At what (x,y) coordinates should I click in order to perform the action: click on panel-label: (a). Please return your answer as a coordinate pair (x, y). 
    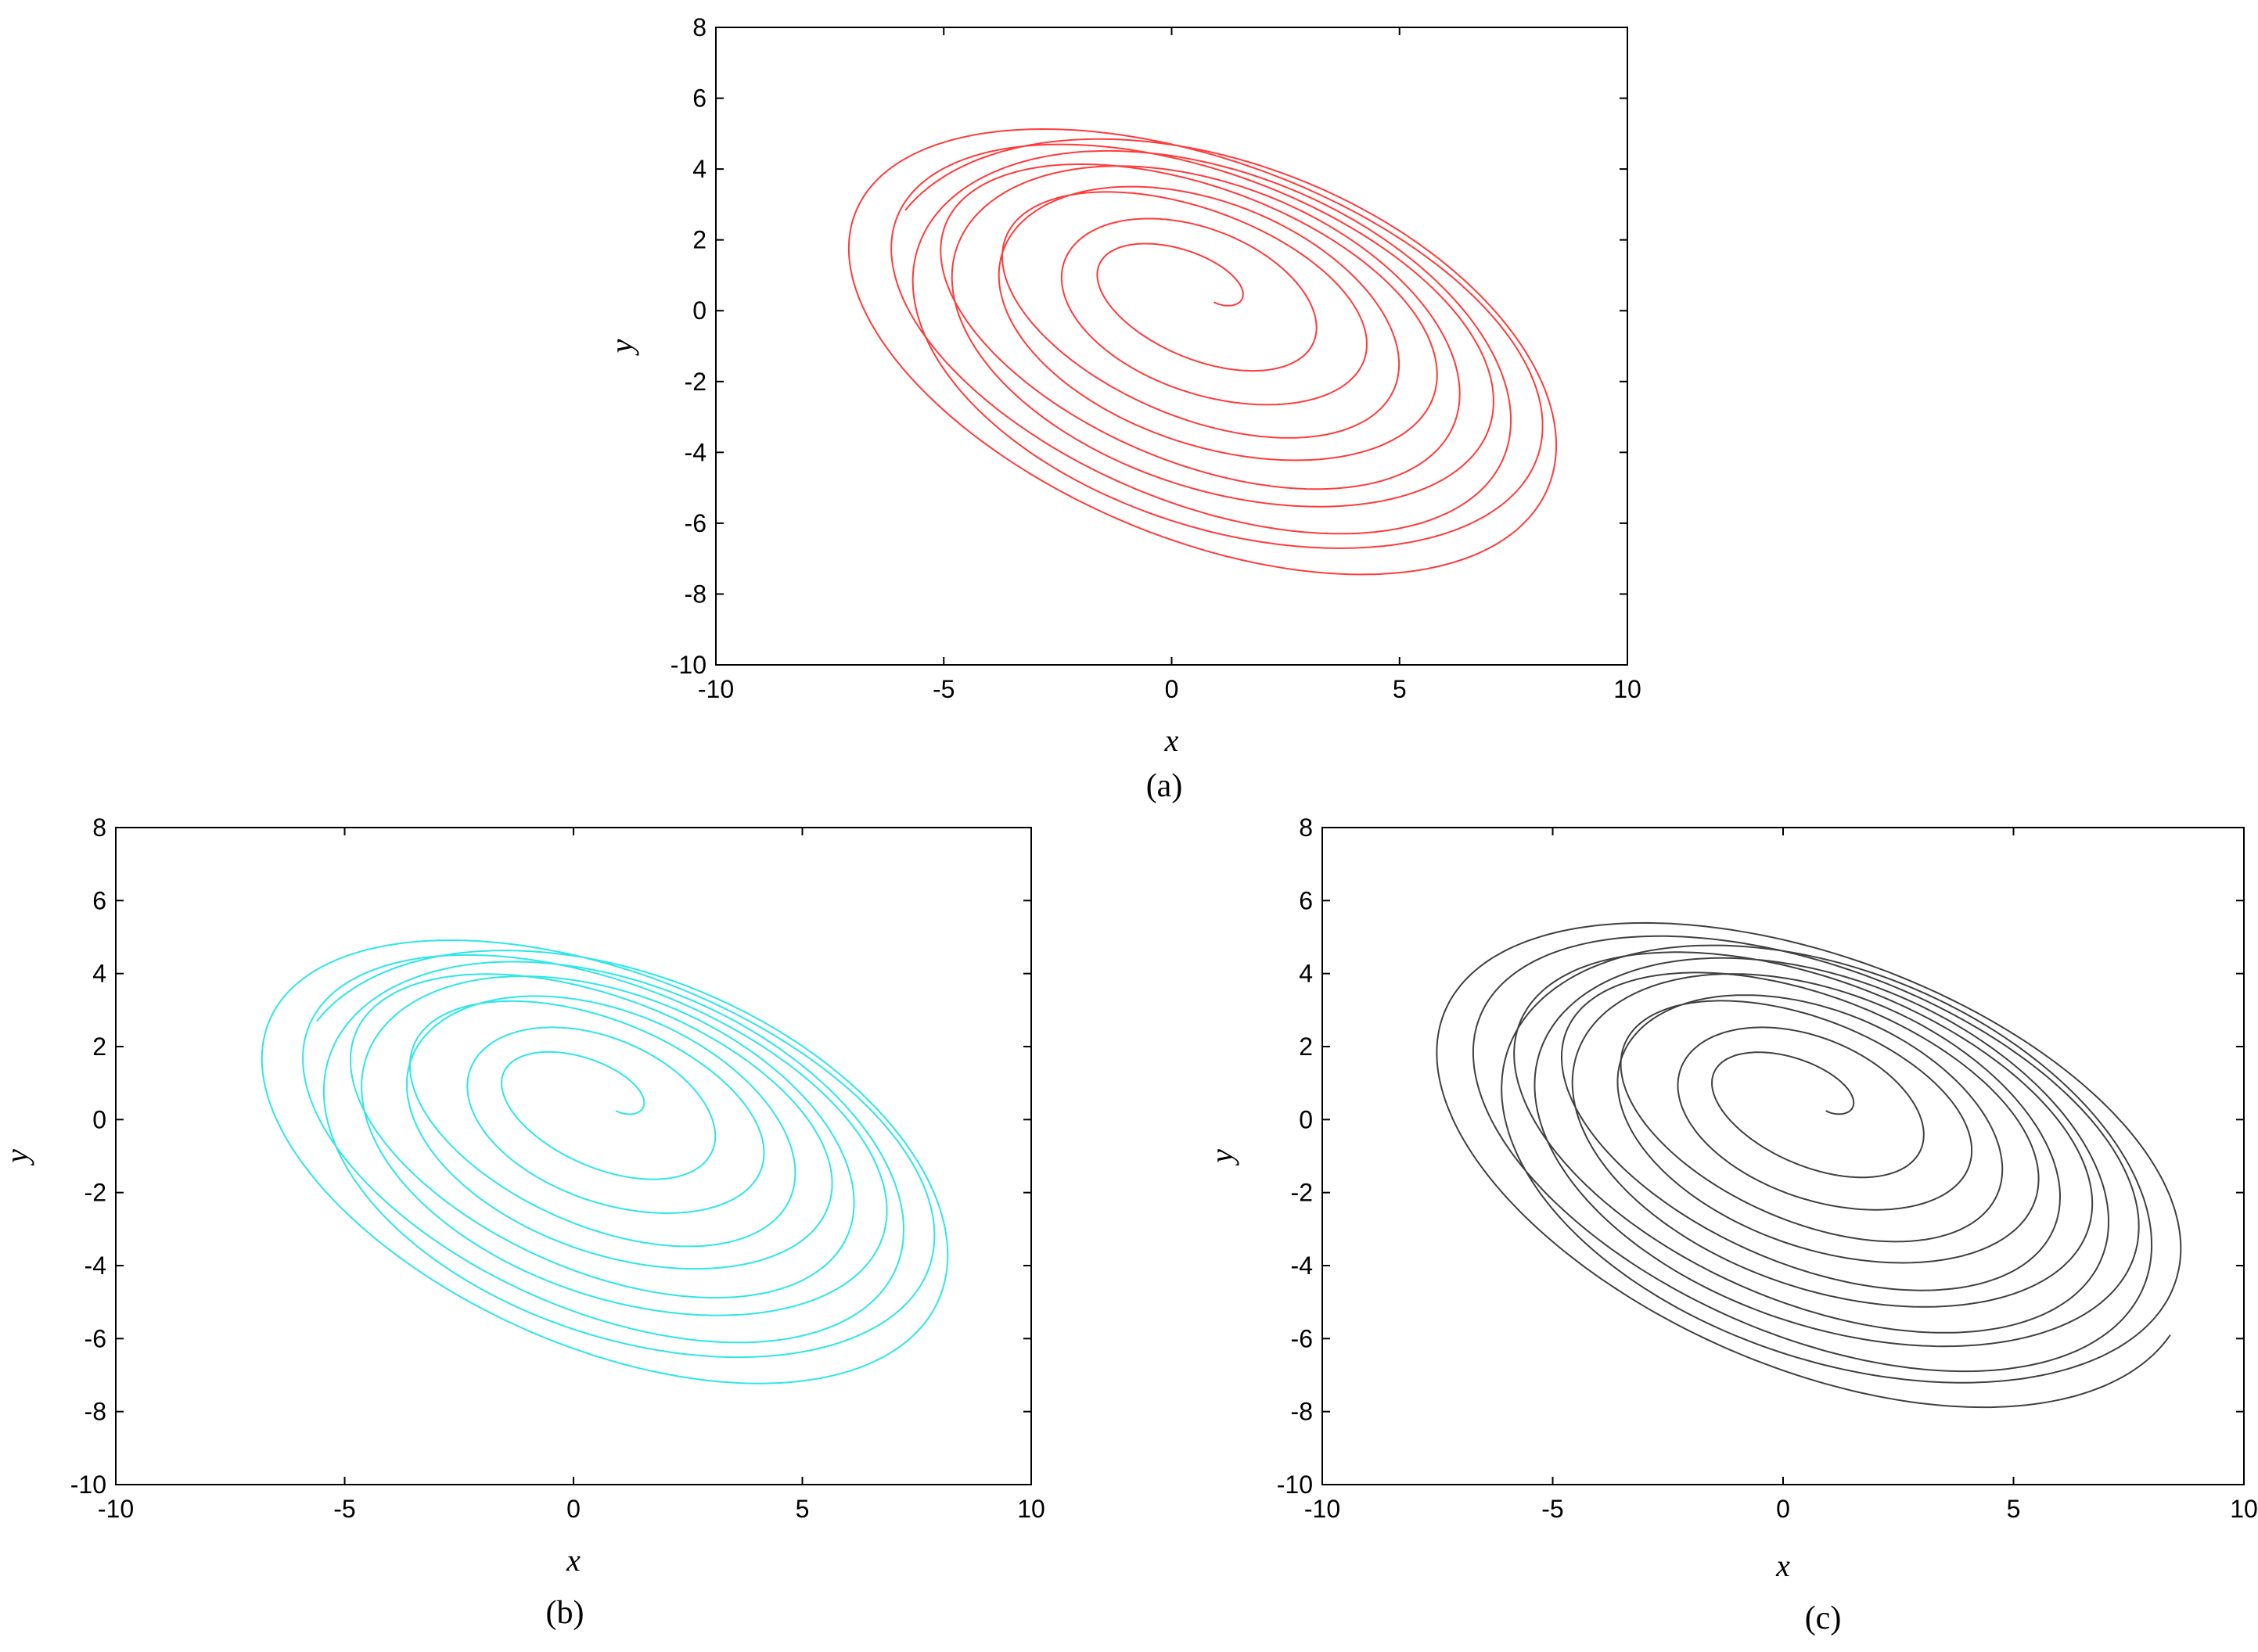
    Looking at the image, I should click on (1164, 786).